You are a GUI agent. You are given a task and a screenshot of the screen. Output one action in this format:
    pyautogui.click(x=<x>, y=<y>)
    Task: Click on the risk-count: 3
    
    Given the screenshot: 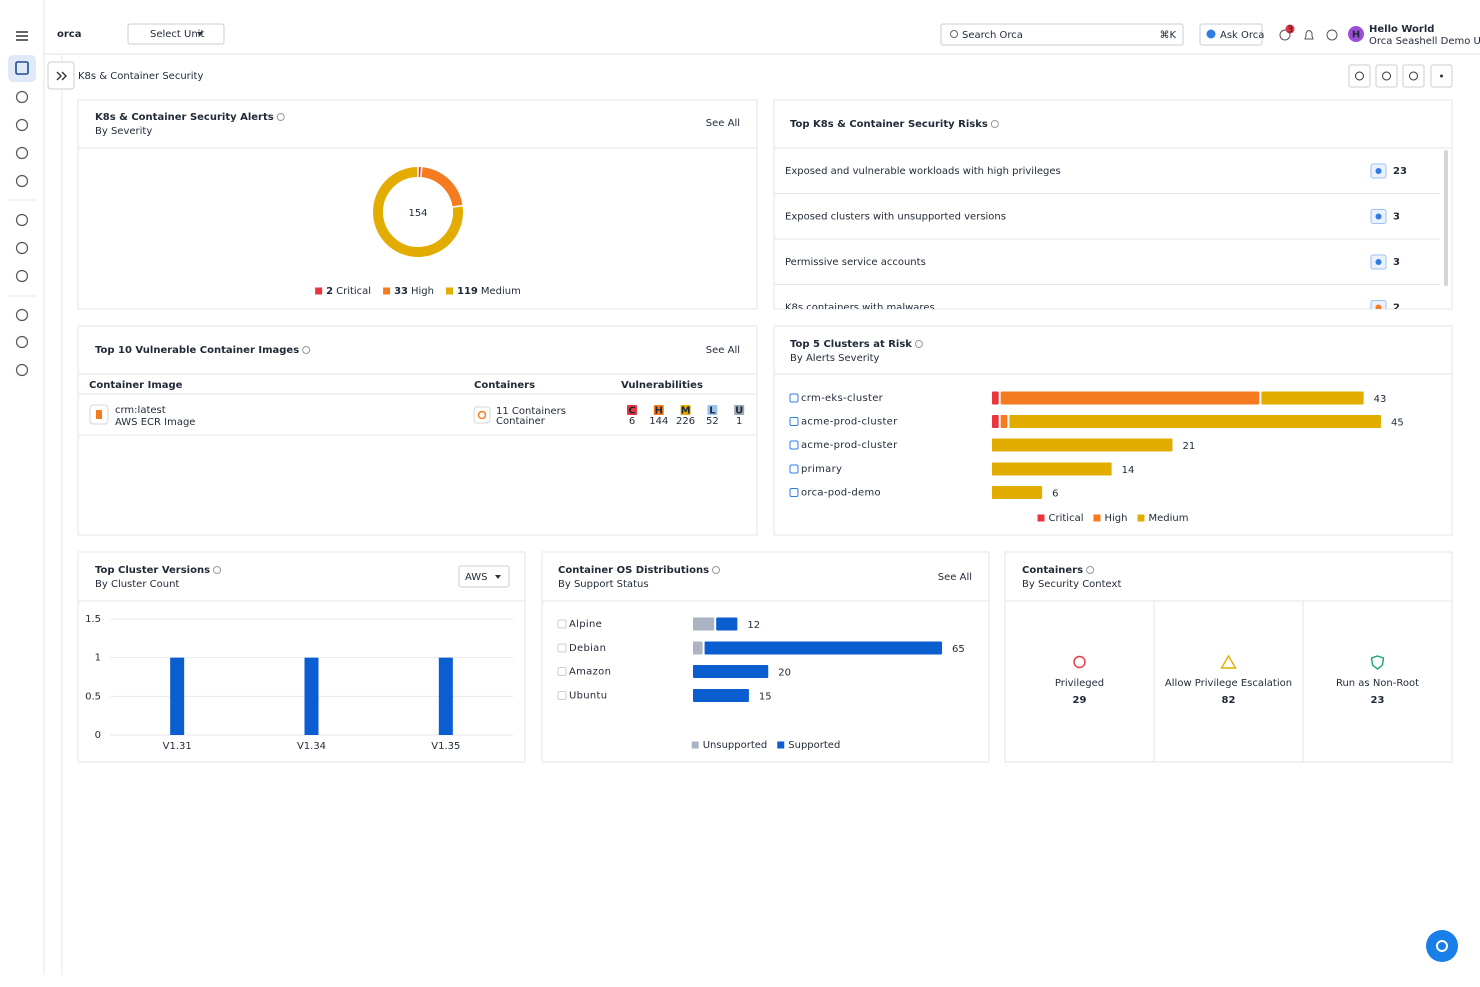 What is the action you would take?
    pyautogui.click(x=1396, y=262)
    